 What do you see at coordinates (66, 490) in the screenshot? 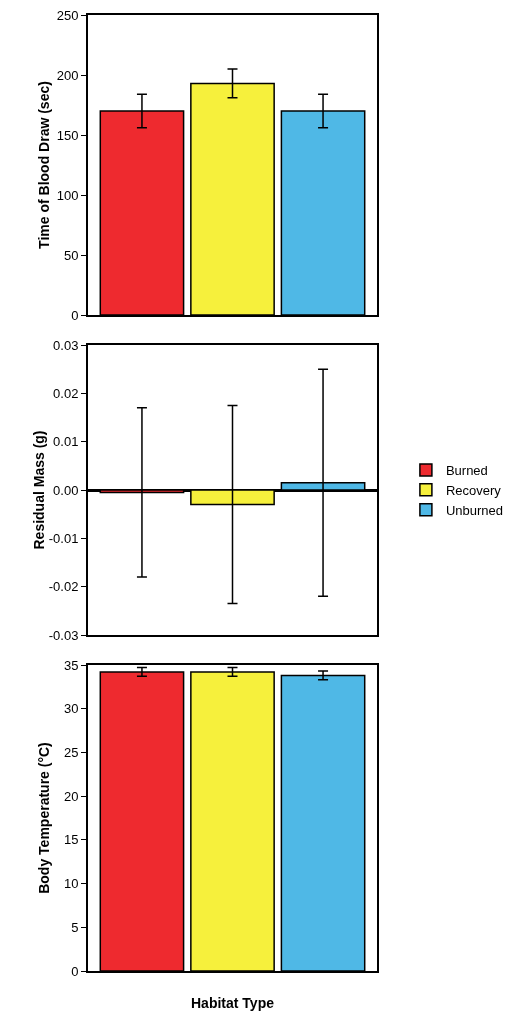
I see `y-tick-label: 0.00` at bounding box center [66, 490].